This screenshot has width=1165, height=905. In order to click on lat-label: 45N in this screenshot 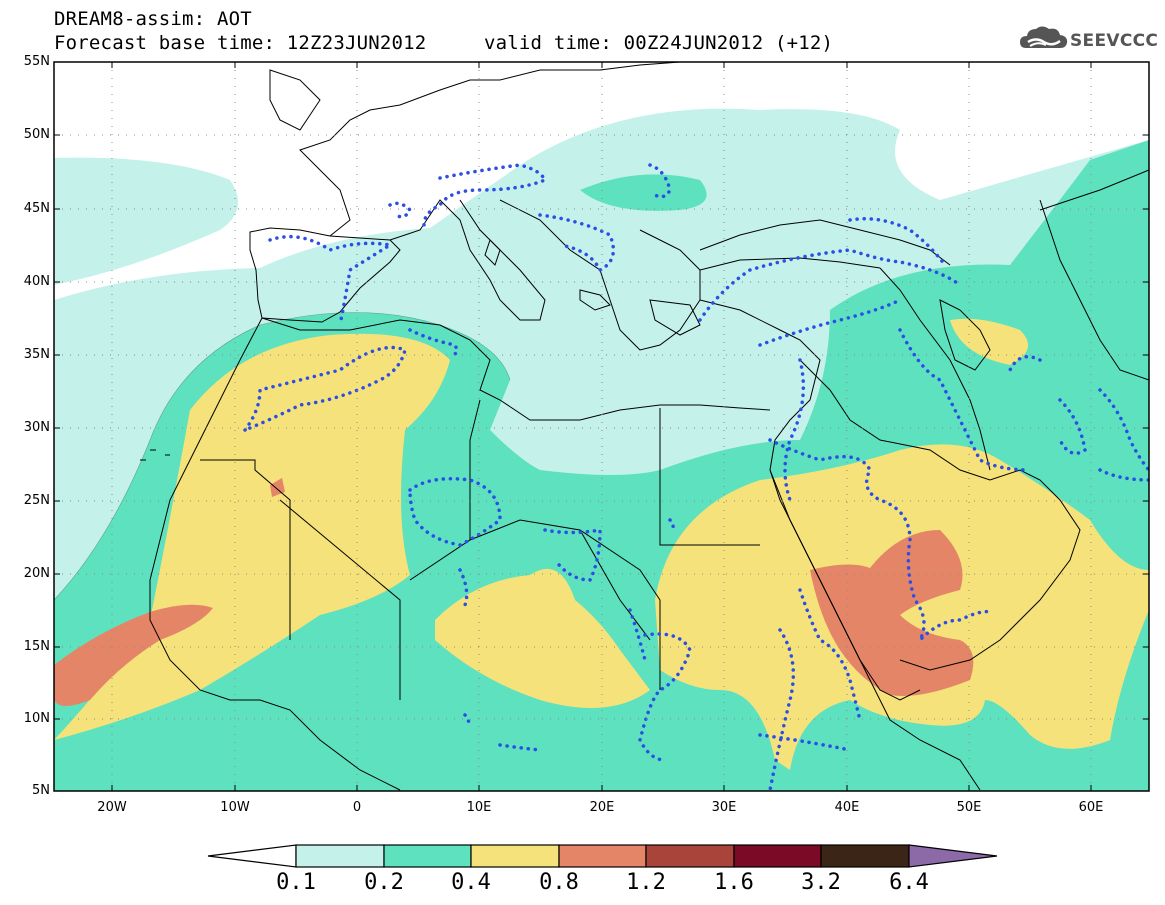, I will do `click(36, 208)`.